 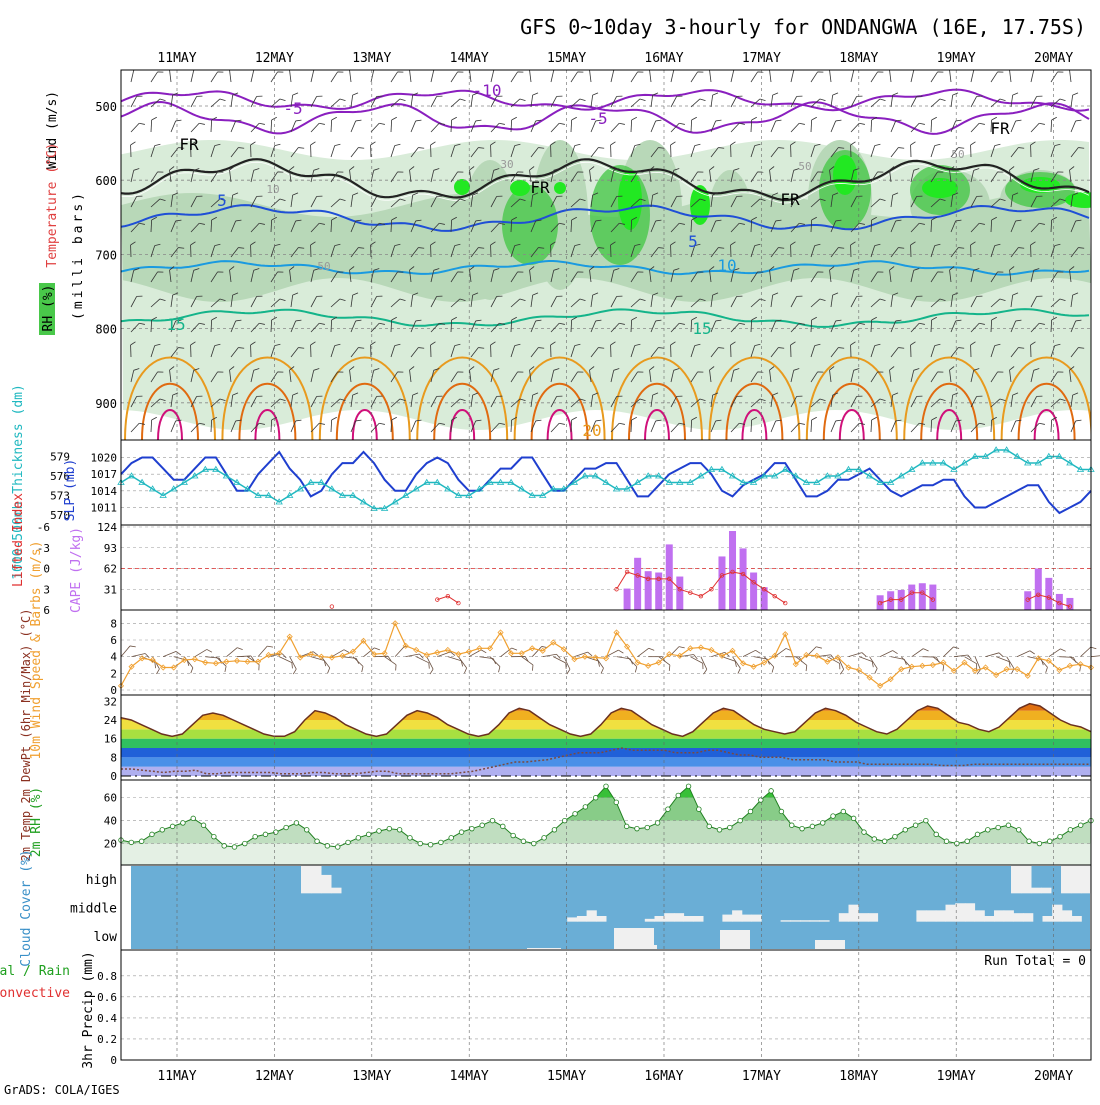 What do you see at coordinates (606, 809) in the screenshot?
I see `rh-color-band` at bounding box center [606, 809].